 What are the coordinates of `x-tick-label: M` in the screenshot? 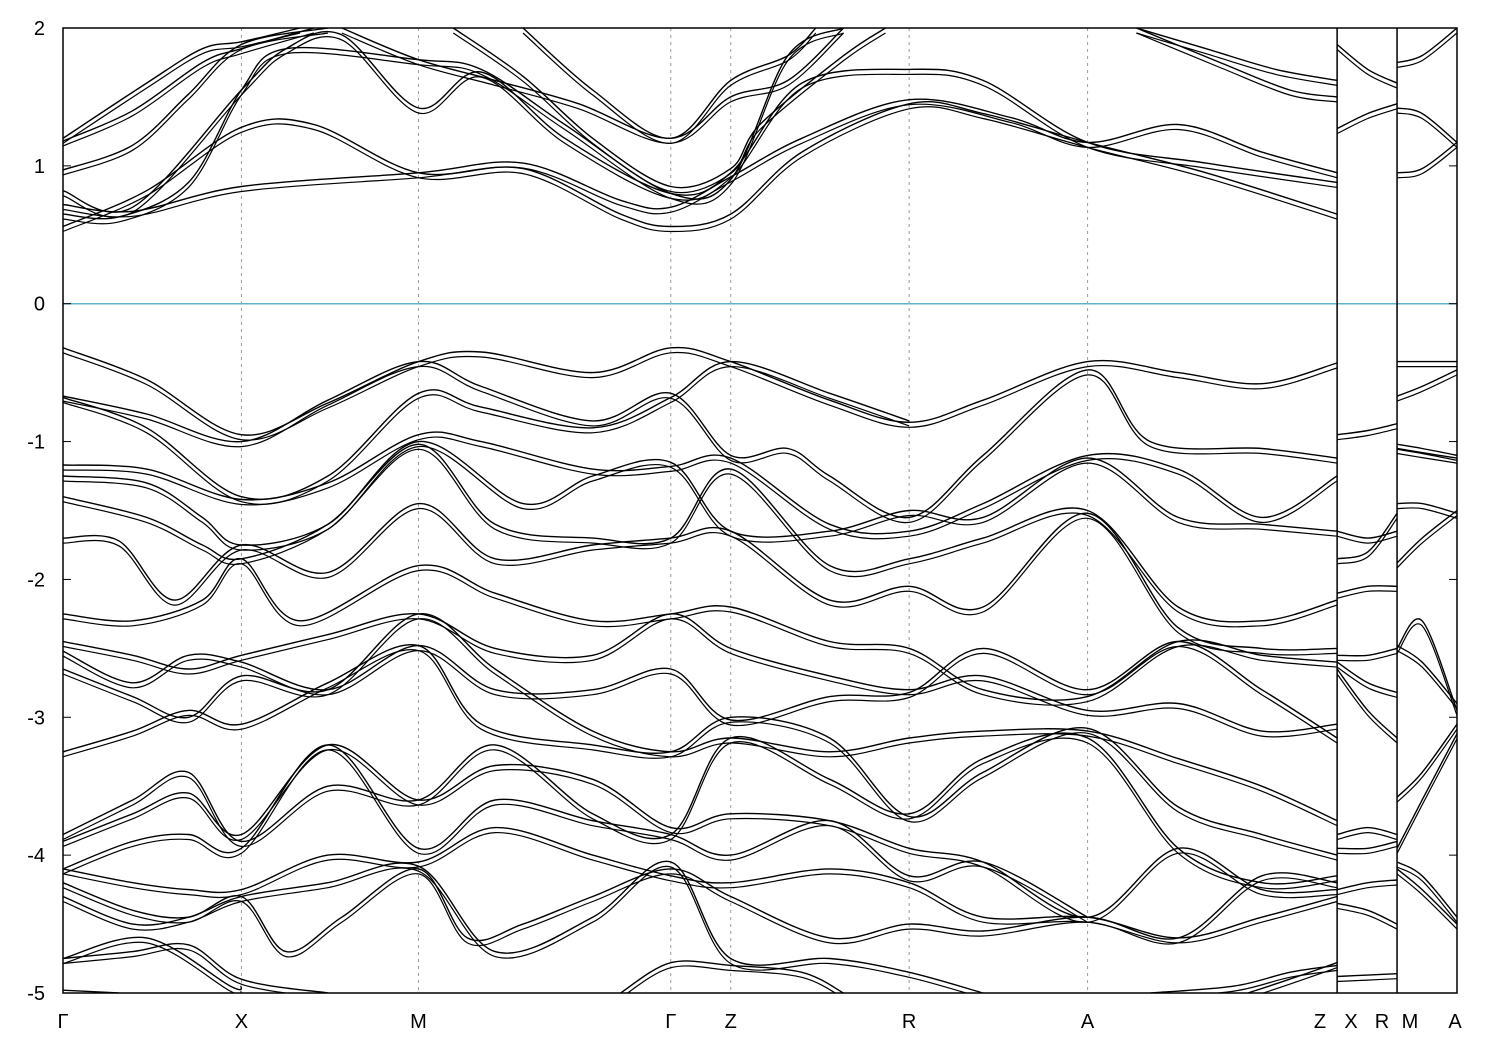 It's located at (1410, 1022).